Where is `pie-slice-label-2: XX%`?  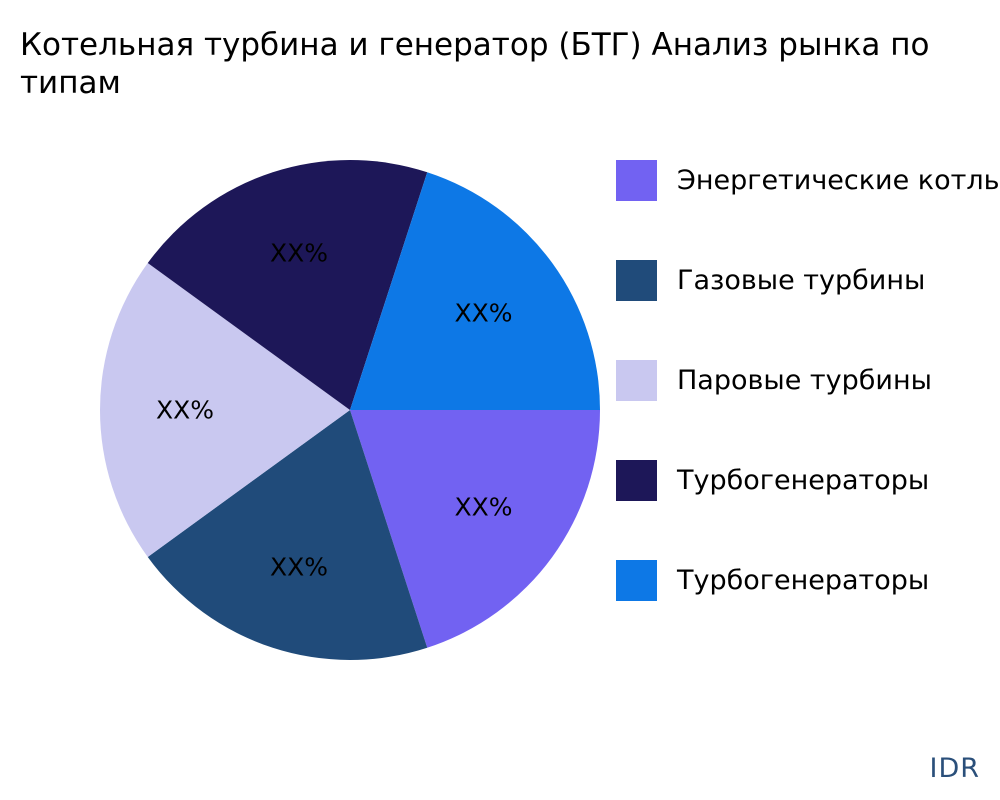
pie-slice-label-2: XX% is located at coordinates (299, 566).